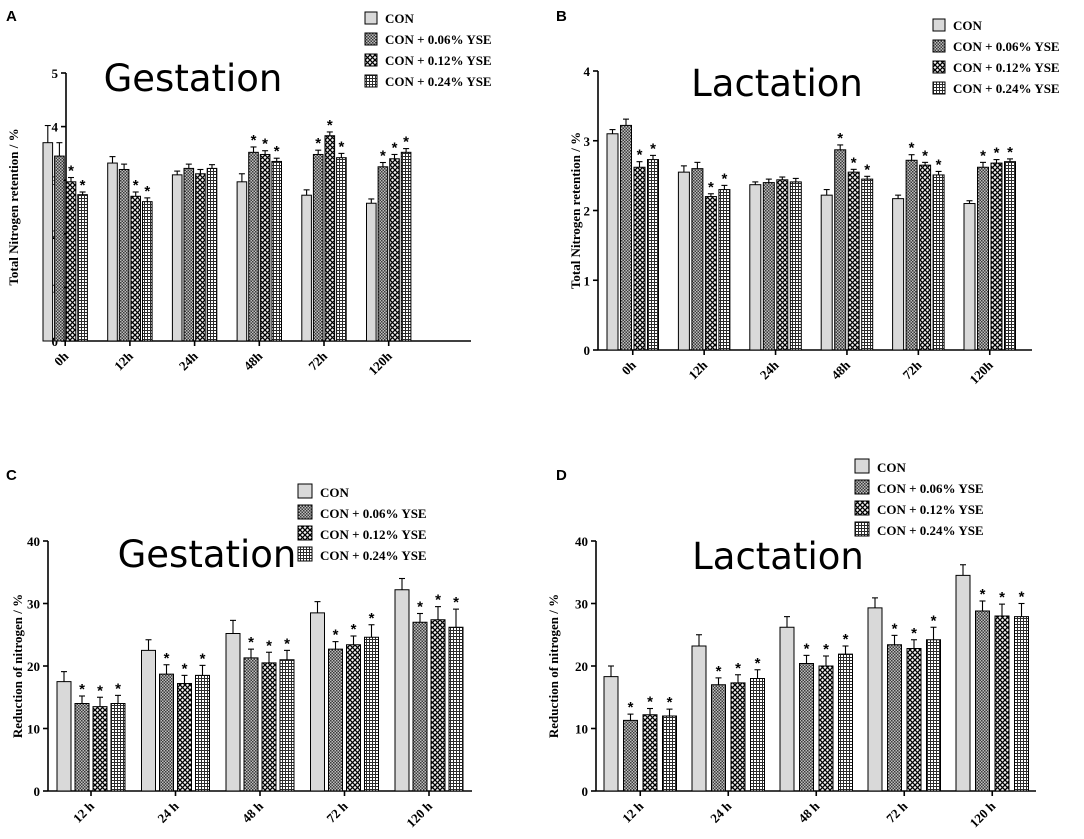 The width and height of the screenshot is (1084, 839). Describe the element at coordinates (581, 541) in the screenshot. I see `y-tick-label: 40` at that location.